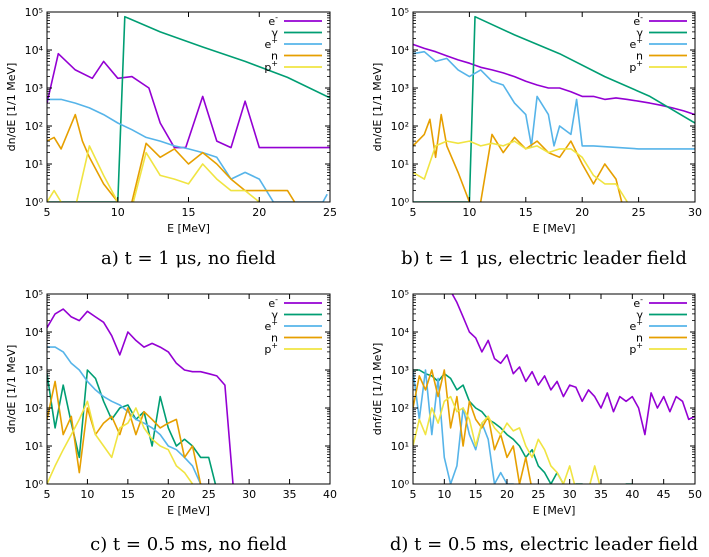 The image size is (709, 557). What do you see at coordinates (290, 494) in the screenshot?
I see `x-tick-label: 35` at bounding box center [290, 494].